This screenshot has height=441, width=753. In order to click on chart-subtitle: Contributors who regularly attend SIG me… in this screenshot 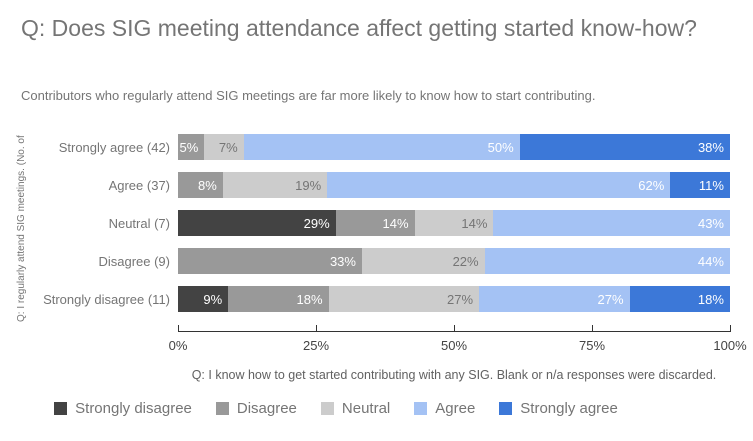, I will do `click(308, 95)`.